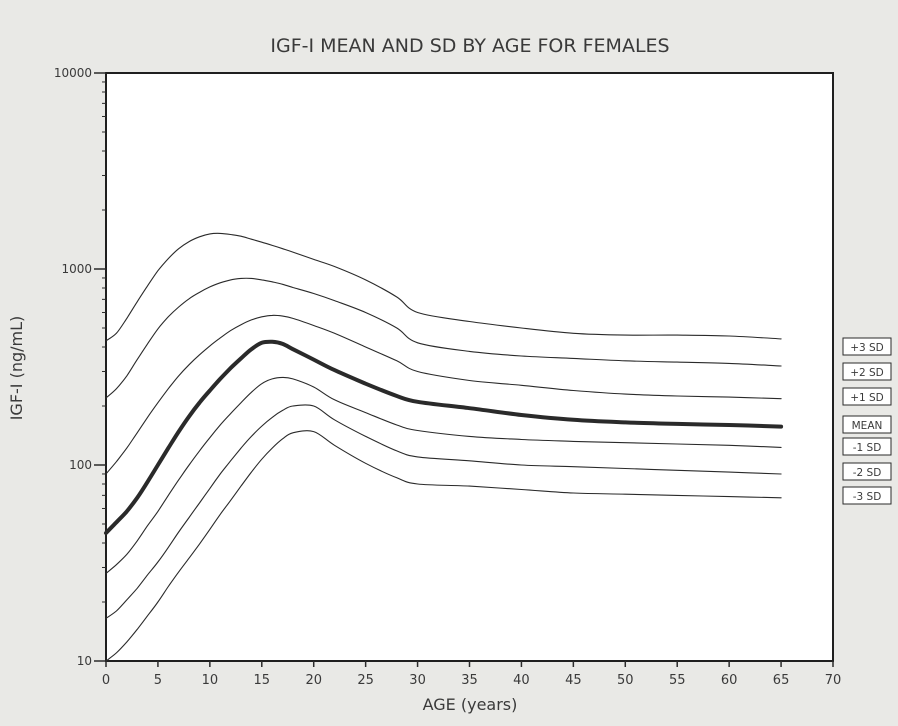  I want to click on y-tick-label: 1000, so click(76, 269).